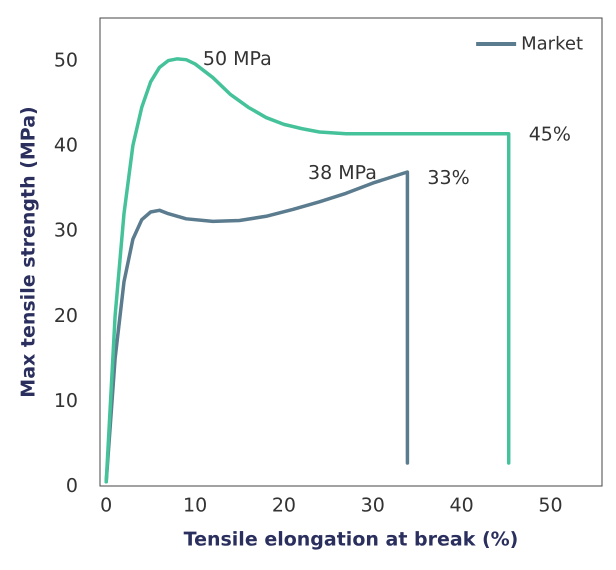 The width and height of the screenshot is (616, 570). I want to click on x-tick-label: 30, so click(372, 505).